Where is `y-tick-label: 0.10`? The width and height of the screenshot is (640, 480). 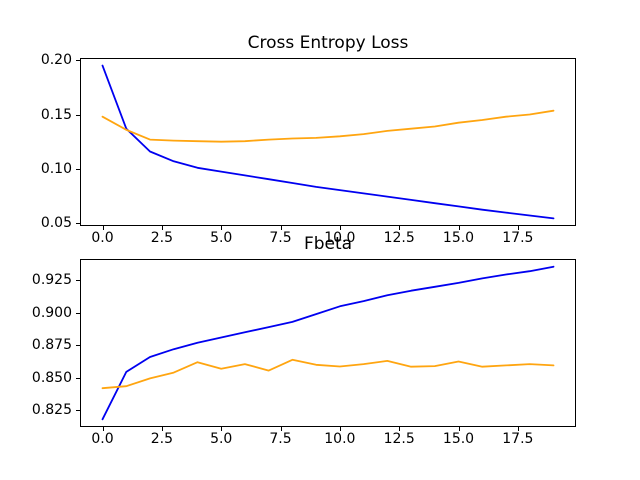 y-tick-label: 0.10 is located at coordinates (56, 168).